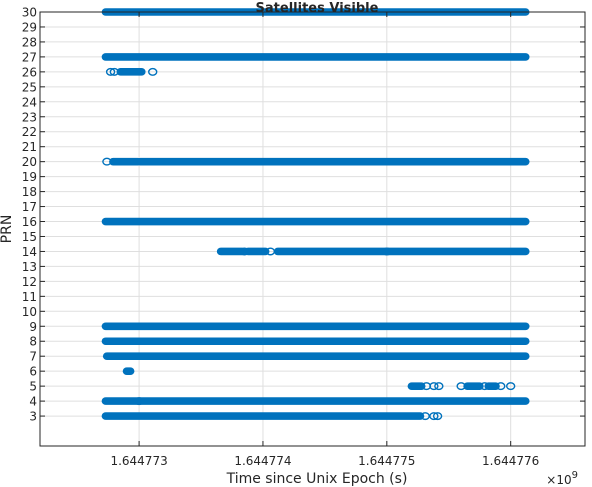  What do you see at coordinates (29, 162) in the screenshot?
I see `y-tick-label: 20` at bounding box center [29, 162].